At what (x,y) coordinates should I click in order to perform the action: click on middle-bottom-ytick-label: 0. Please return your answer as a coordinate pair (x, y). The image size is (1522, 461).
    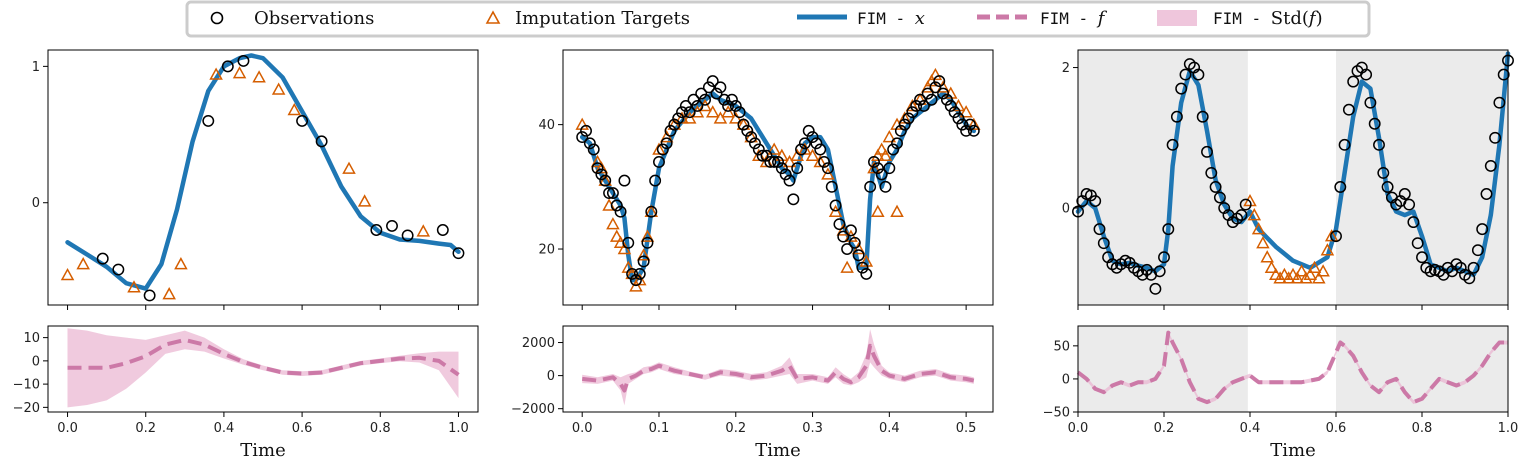
    Looking at the image, I should click on (551, 376).